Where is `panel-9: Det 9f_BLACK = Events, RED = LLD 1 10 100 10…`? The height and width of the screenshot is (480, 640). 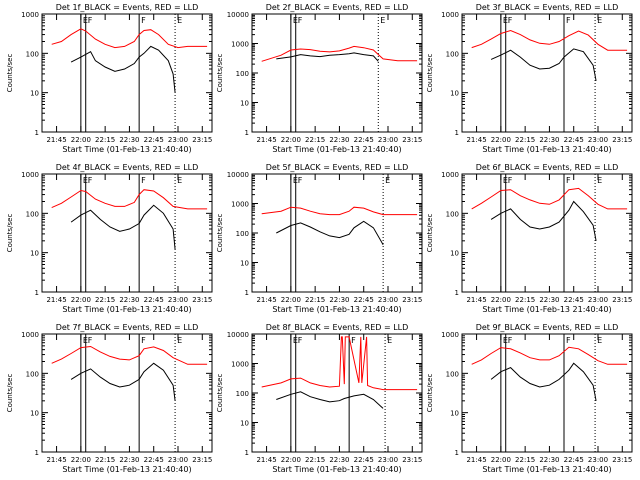 panel-9: Det 9f_BLACK = Events, RED = LLD 1 10 100 10… is located at coordinates (529, 398).